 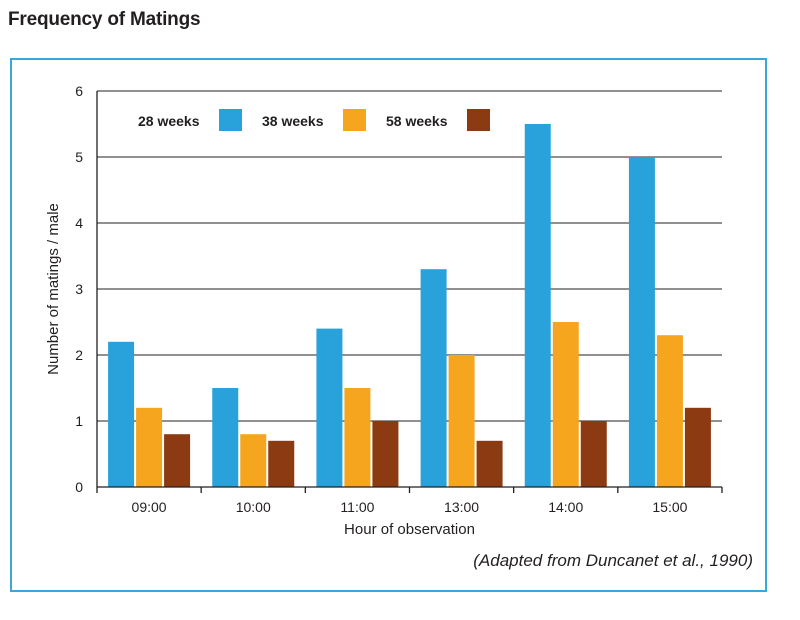 What do you see at coordinates (79, 355) in the screenshot?
I see `y-tick-label: 2` at bounding box center [79, 355].